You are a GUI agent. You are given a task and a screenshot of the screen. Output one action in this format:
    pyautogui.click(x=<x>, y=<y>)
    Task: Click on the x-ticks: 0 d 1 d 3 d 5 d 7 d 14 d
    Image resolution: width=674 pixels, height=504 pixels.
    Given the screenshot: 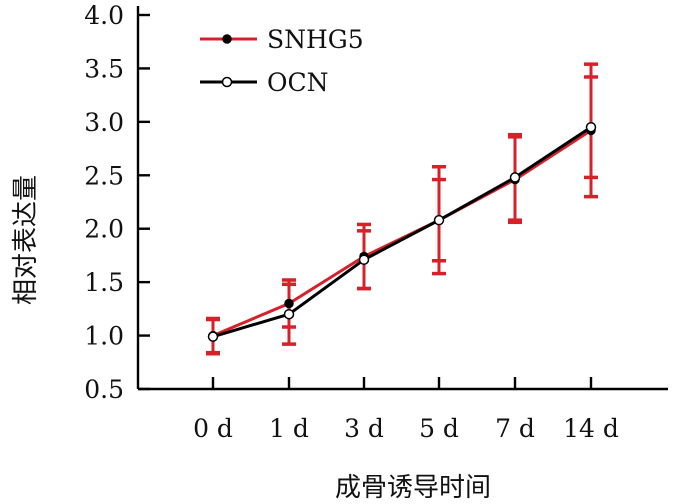 What is the action you would take?
    pyautogui.click(x=406, y=410)
    